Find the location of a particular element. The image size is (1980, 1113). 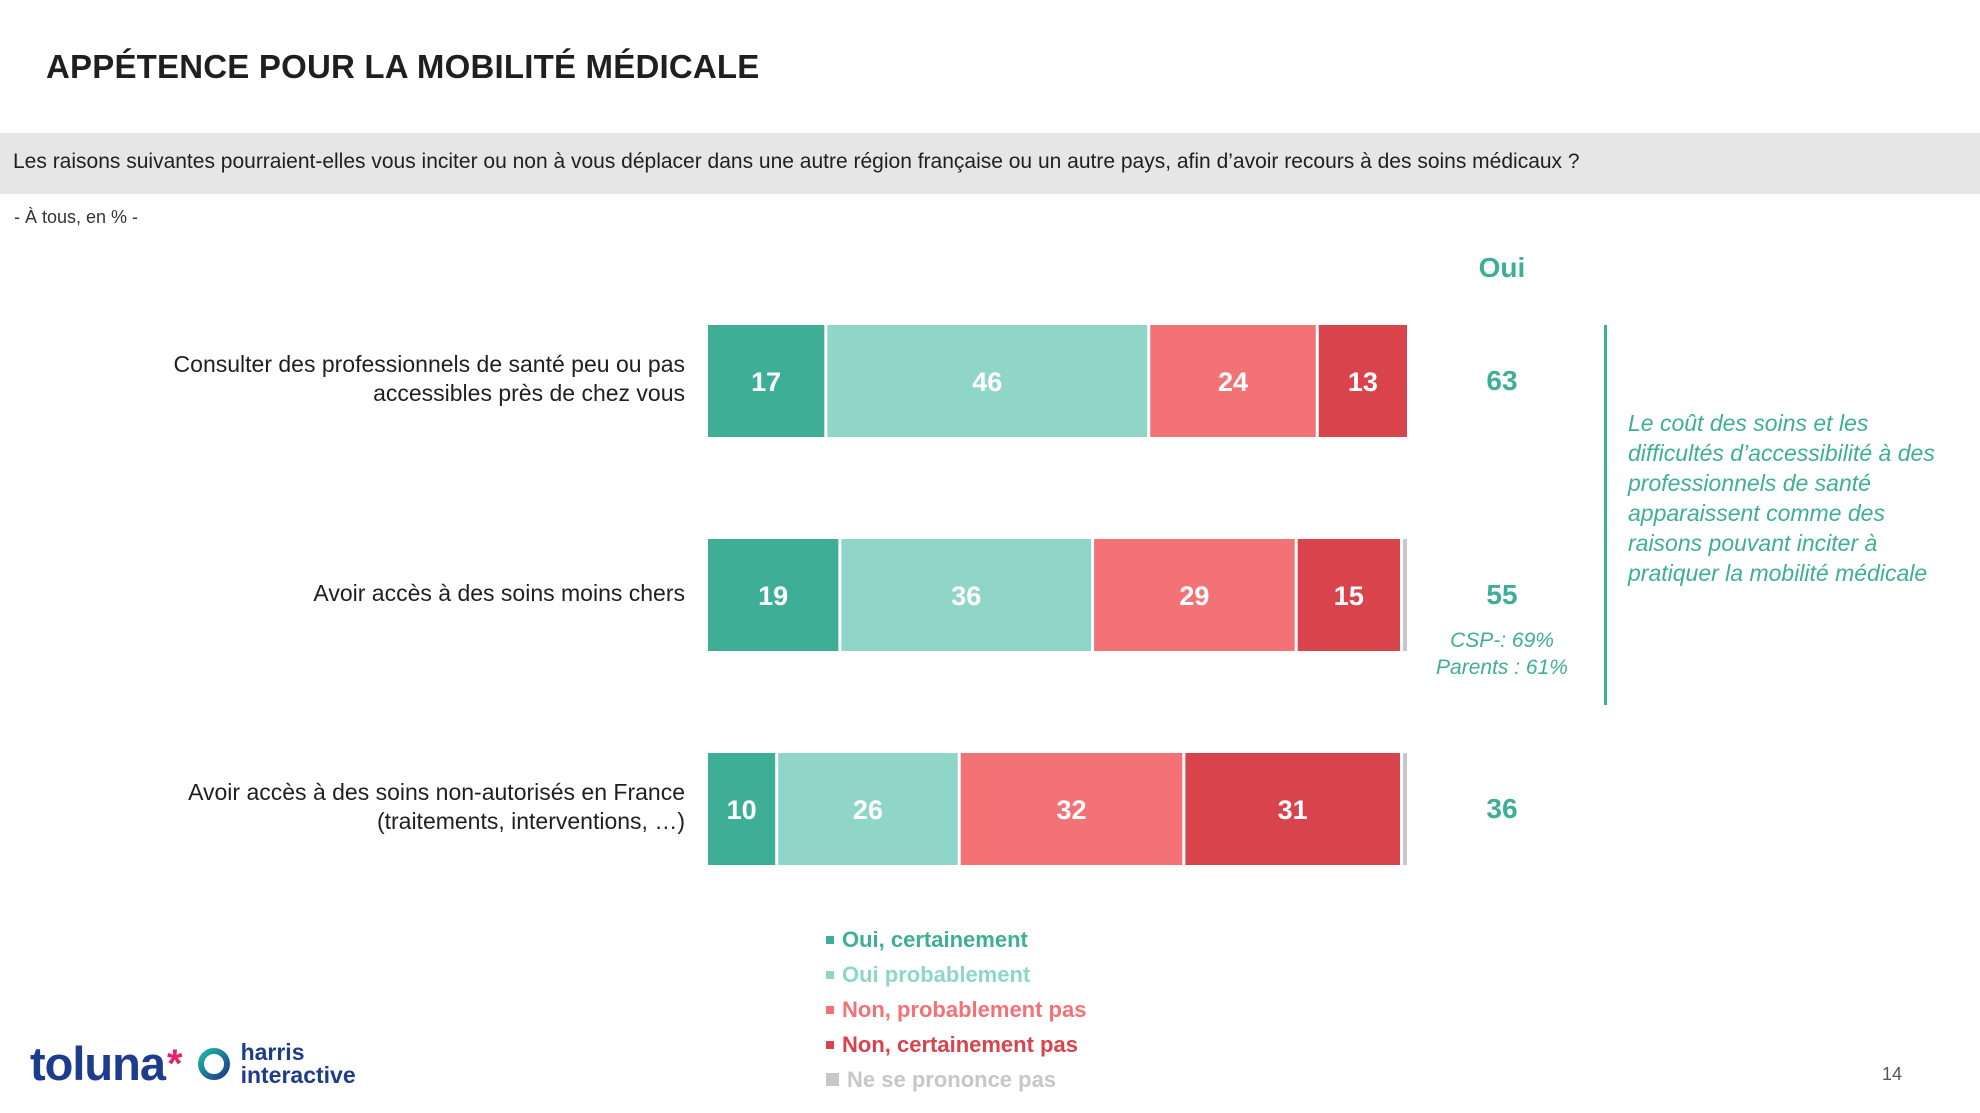

bar-value-label: 32 is located at coordinates (1072, 810).